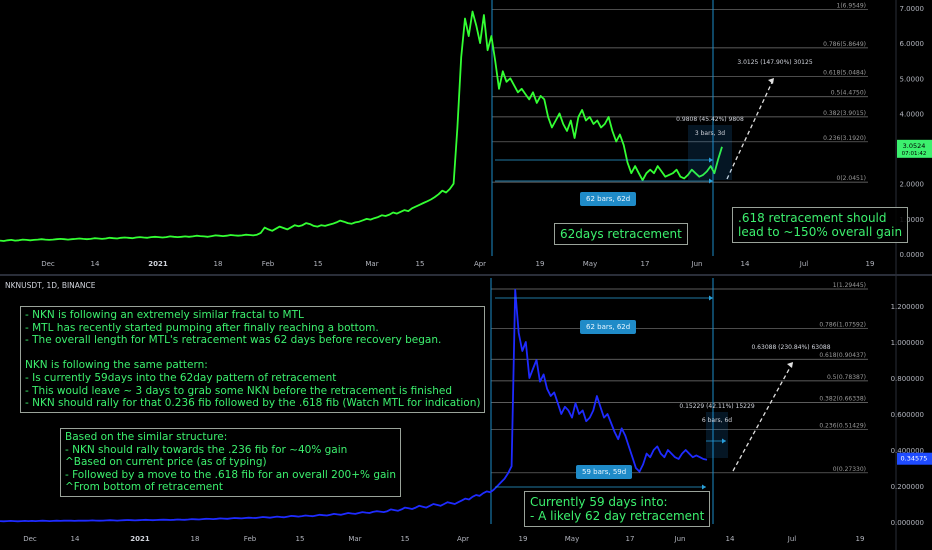  What do you see at coordinates (907, 307) in the screenshot?
I see `y-tick-label: 1.200000` at bounding box center [907, 307].